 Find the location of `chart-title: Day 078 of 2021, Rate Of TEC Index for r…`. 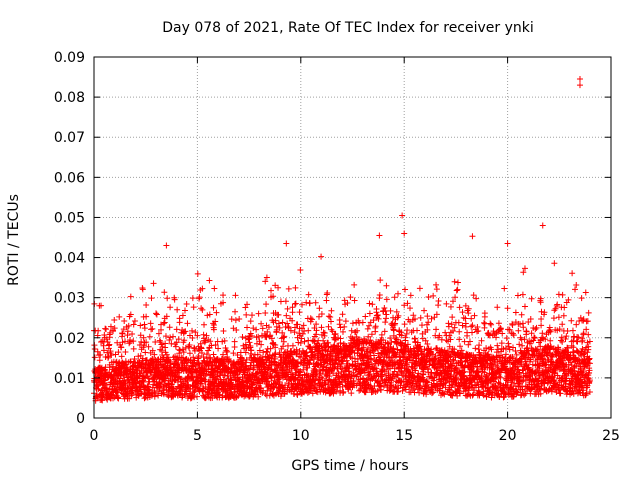

chart-title: Day 078 of 2021, Rate Of TEC Index for r… is located at coordinates (348, 28).